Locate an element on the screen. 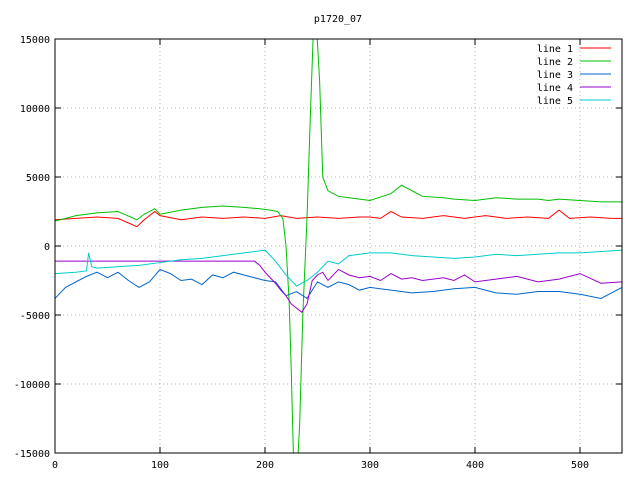 The image size is (640, 480). y-tick-label: -5000 is located at coordinates (35, 316).